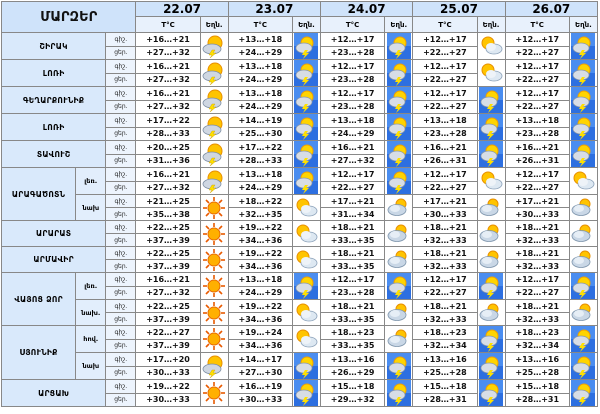 The height and width of the screenshot is (414, 600). Describe the element at coordinates (537, 24) in the screenshot. I see `temp-col-header: T°C` at that location.